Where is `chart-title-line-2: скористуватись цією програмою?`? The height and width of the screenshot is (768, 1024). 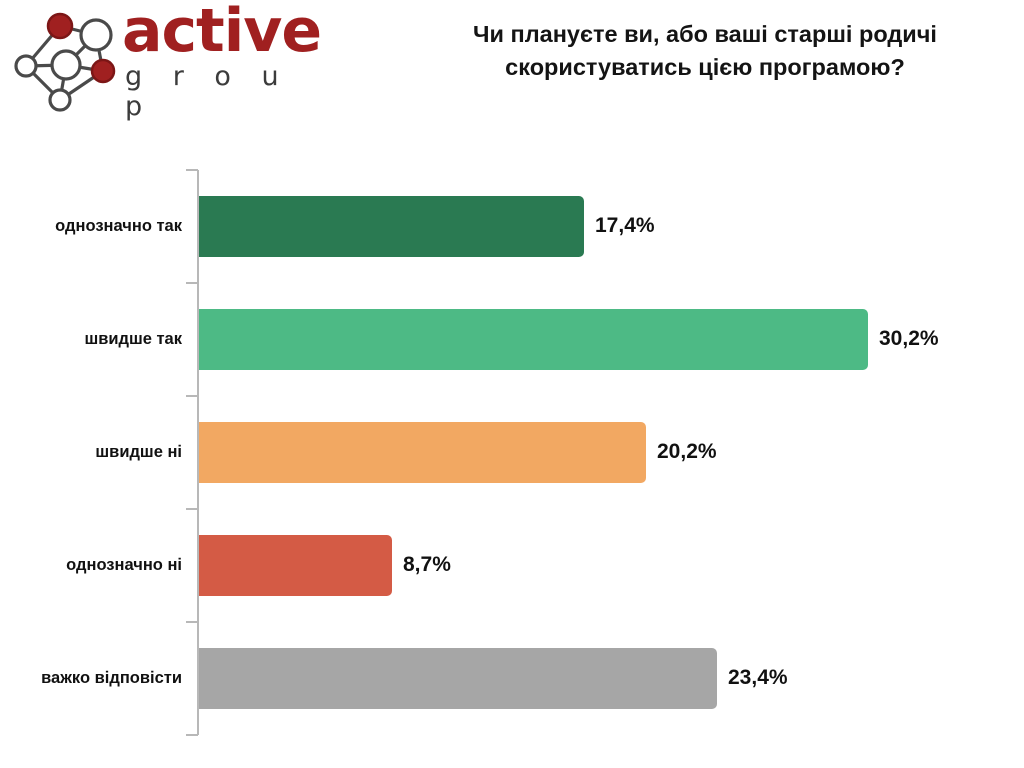
chart-title-line-2: скористуватись цією програмою? is located at coordinates (705, 67).